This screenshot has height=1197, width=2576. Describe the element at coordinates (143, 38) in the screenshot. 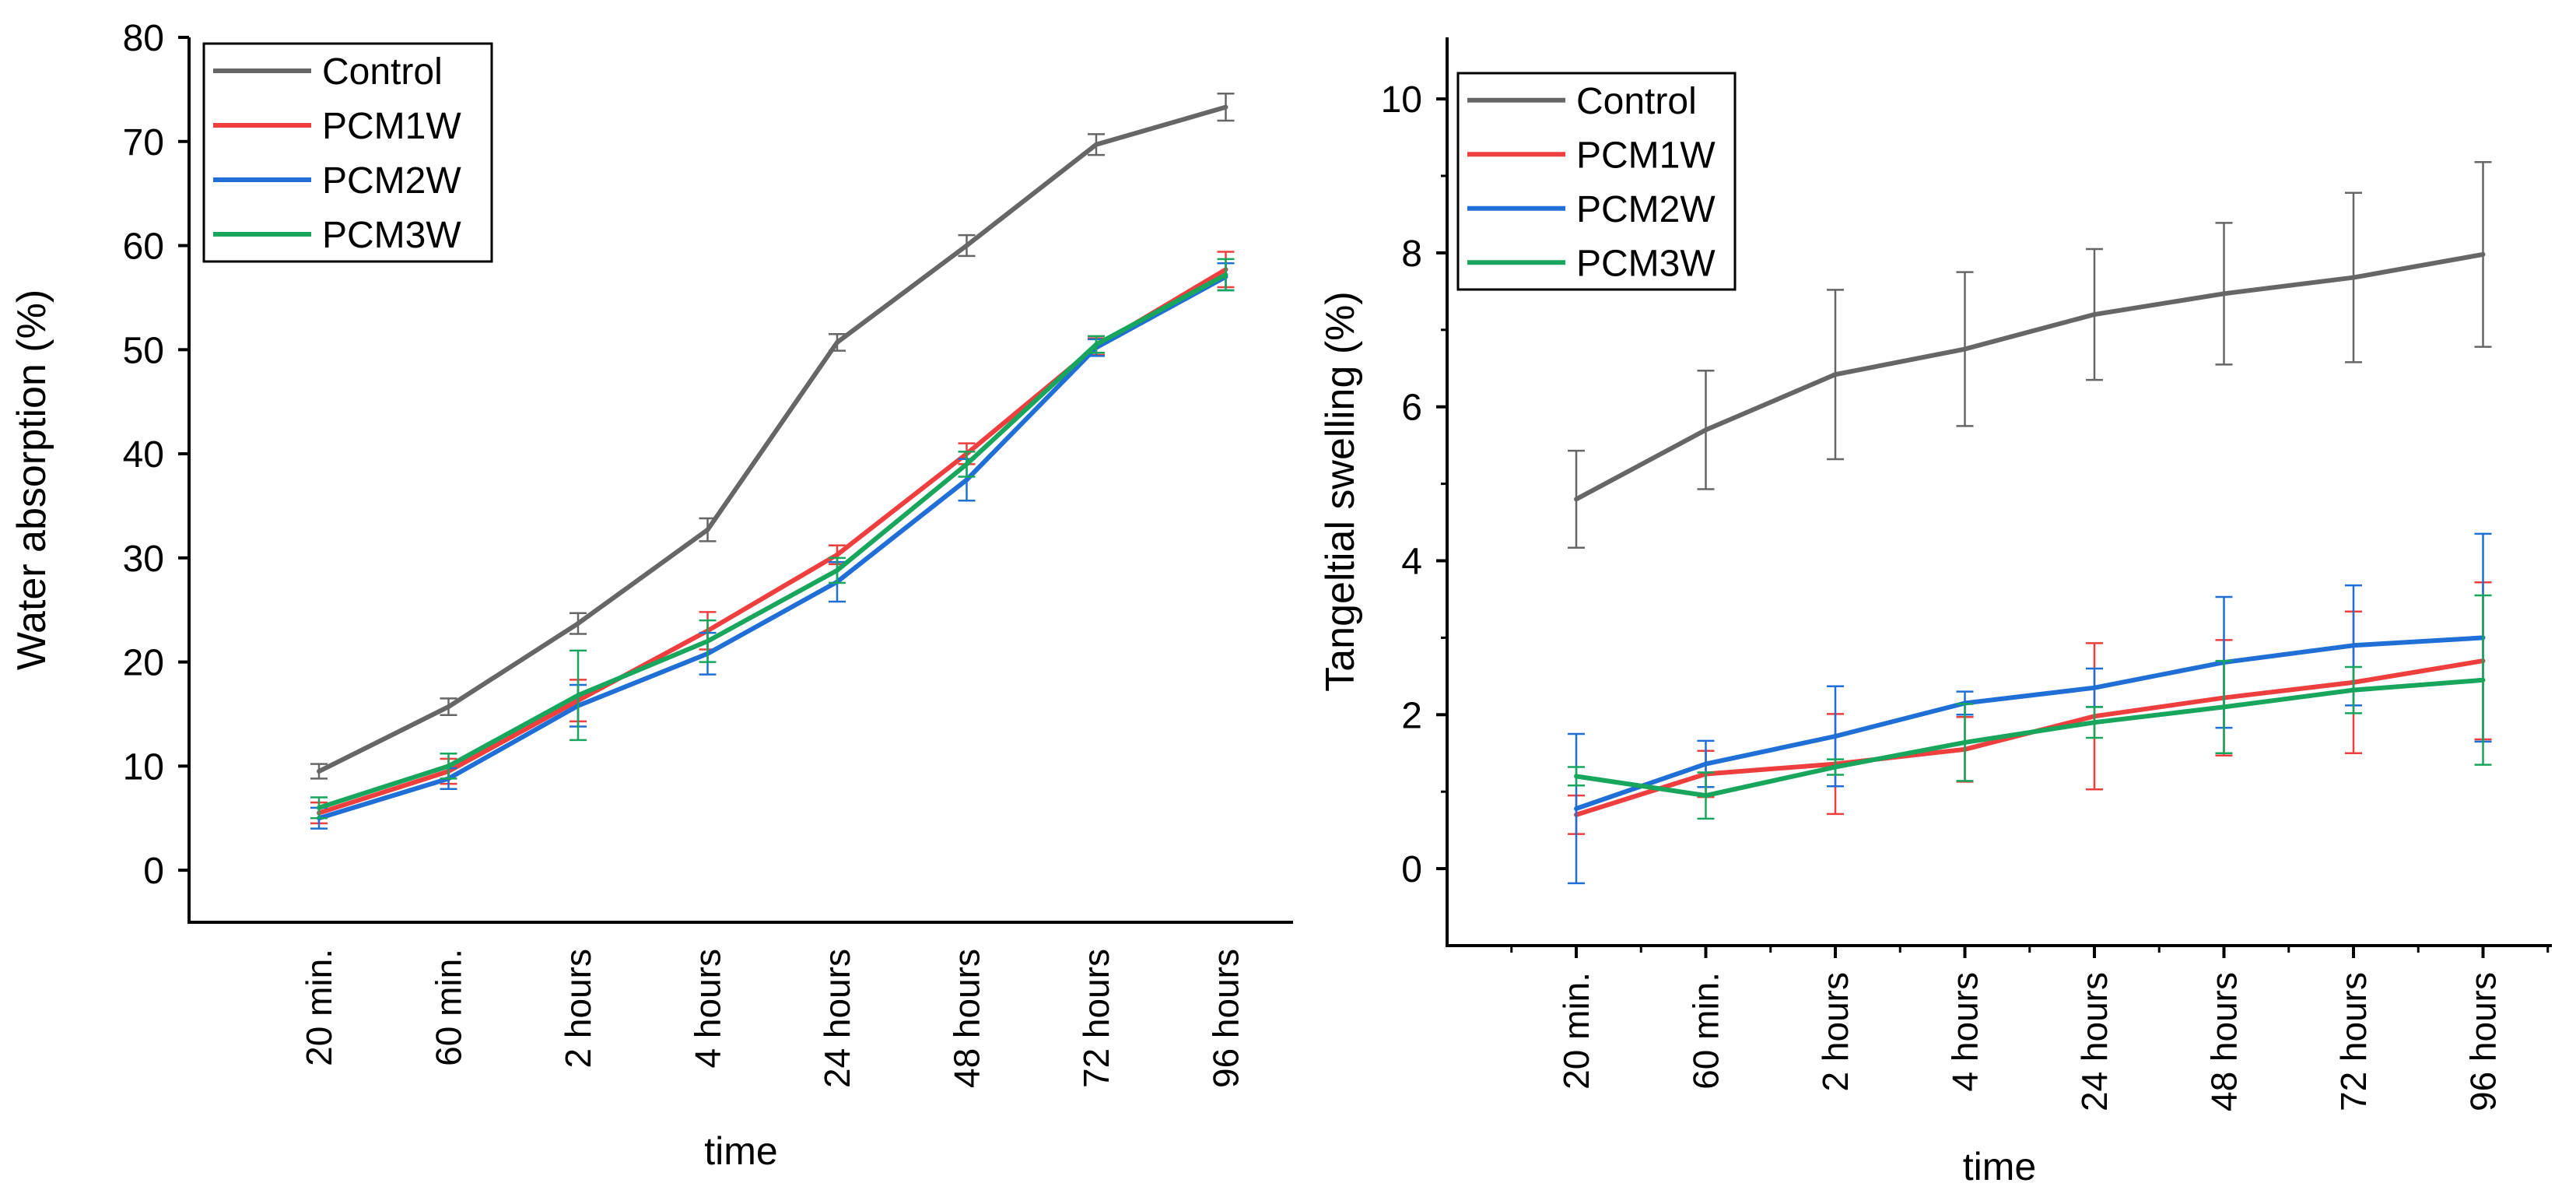

I see `y-tick-label: 80` at that location.